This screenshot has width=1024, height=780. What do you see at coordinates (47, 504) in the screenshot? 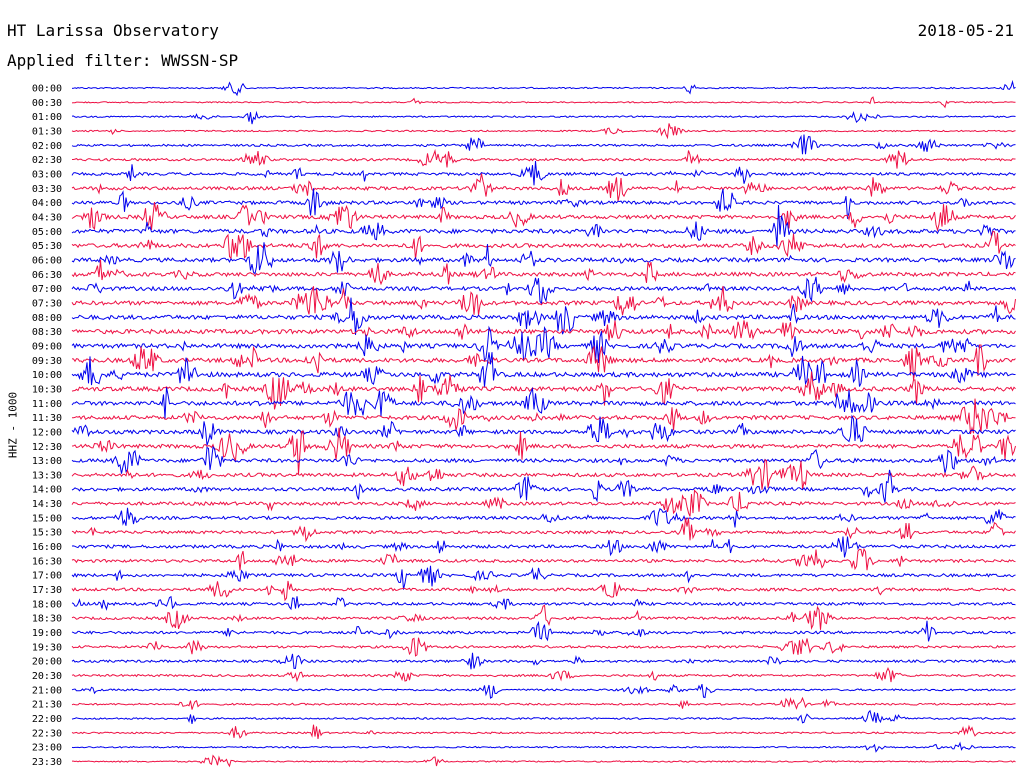
I see `row-label: 14:30` at bounding box center [47, 504].